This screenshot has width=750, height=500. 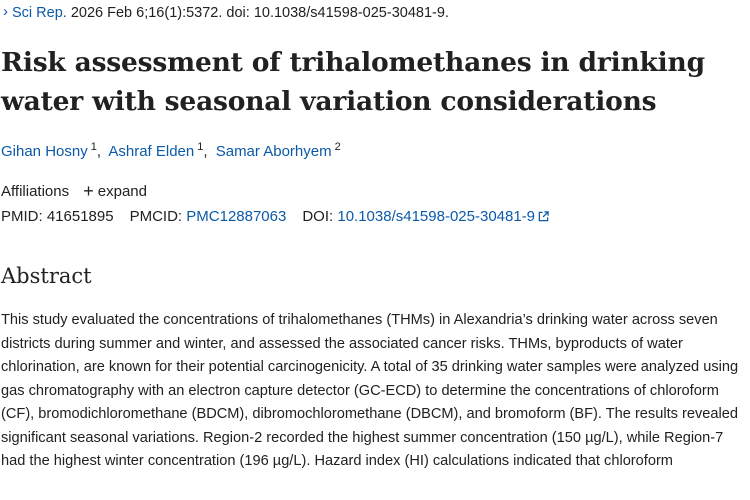 I want to click on expand-affiliations-button: + expand, so click(x=115, y=191).